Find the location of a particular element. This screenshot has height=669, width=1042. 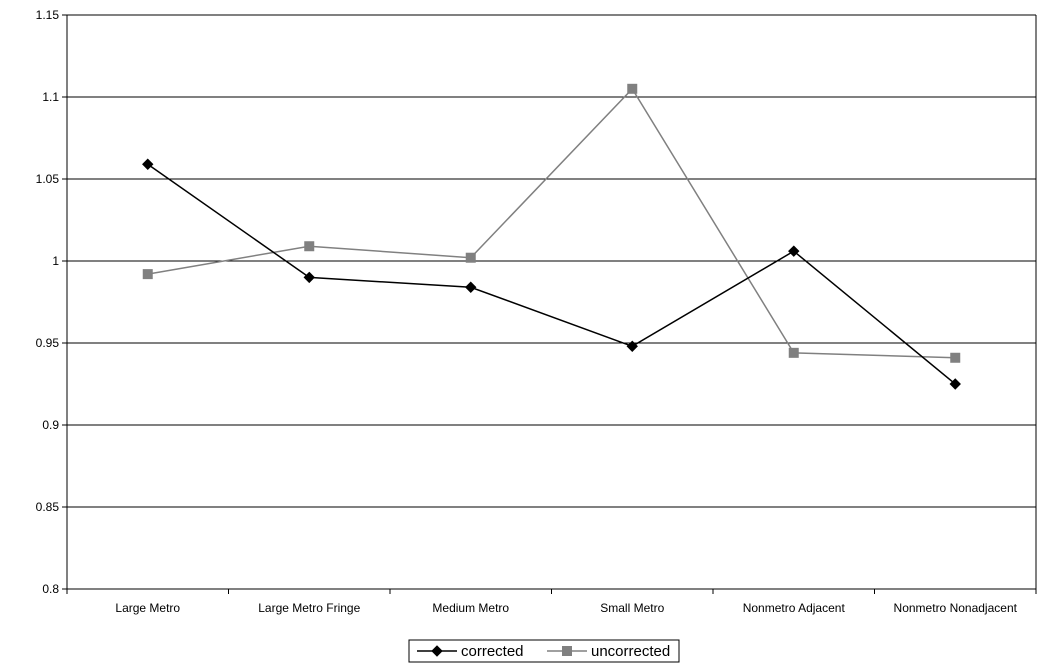

x-tick-label: Medium Metro is located at coordinates (470, 608).